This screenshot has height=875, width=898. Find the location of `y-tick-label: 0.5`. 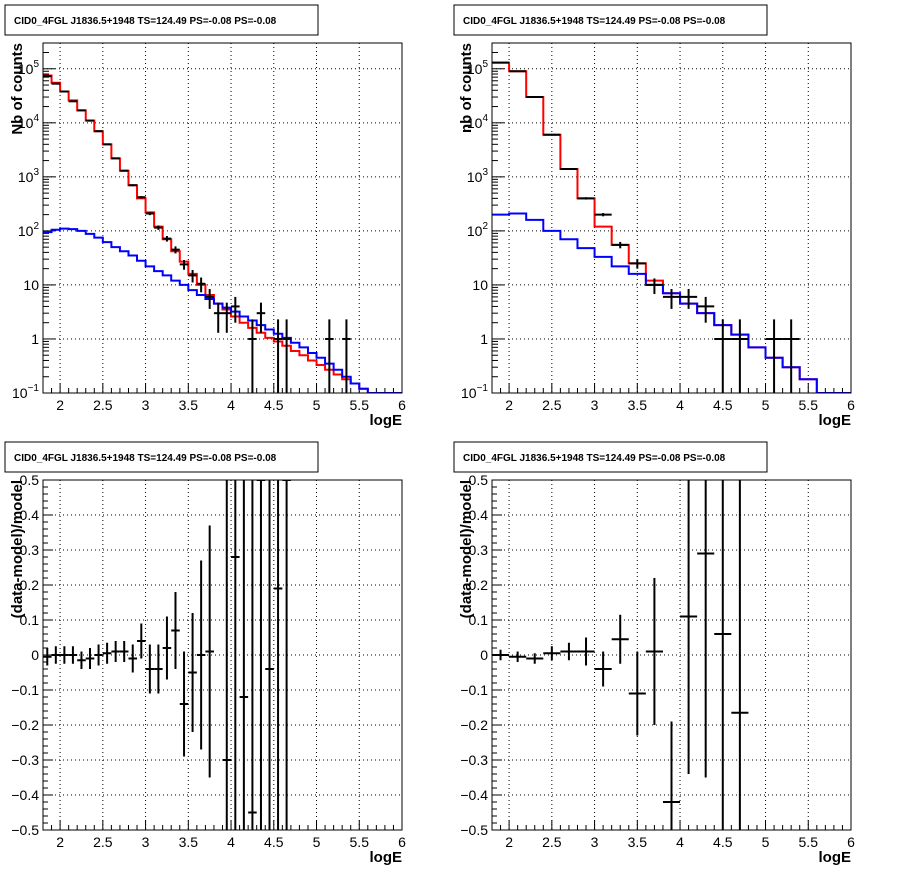

y-tick-label: 0.5 is located at coordinates (30, 480).